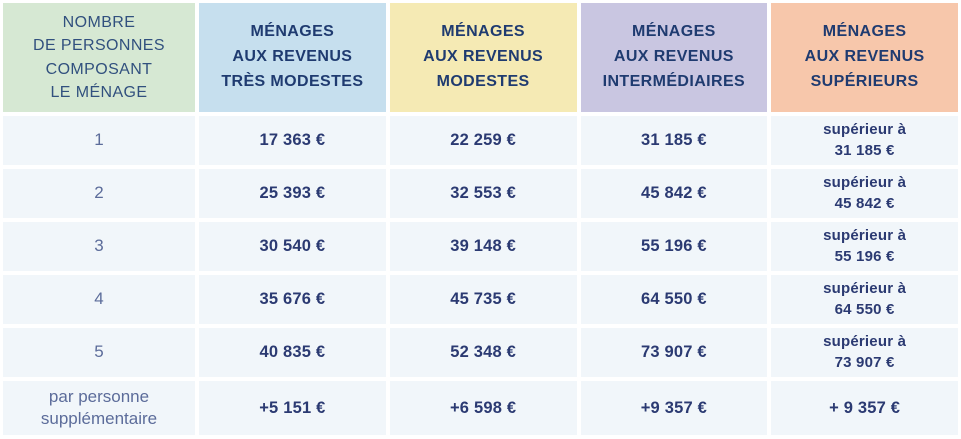 The height and width of the screenshot is (439, 961). What do you see at coordinates (483, 246) in the screenshot?
I see `table-cell: 39 148 €` at bounding box center [483, 246].